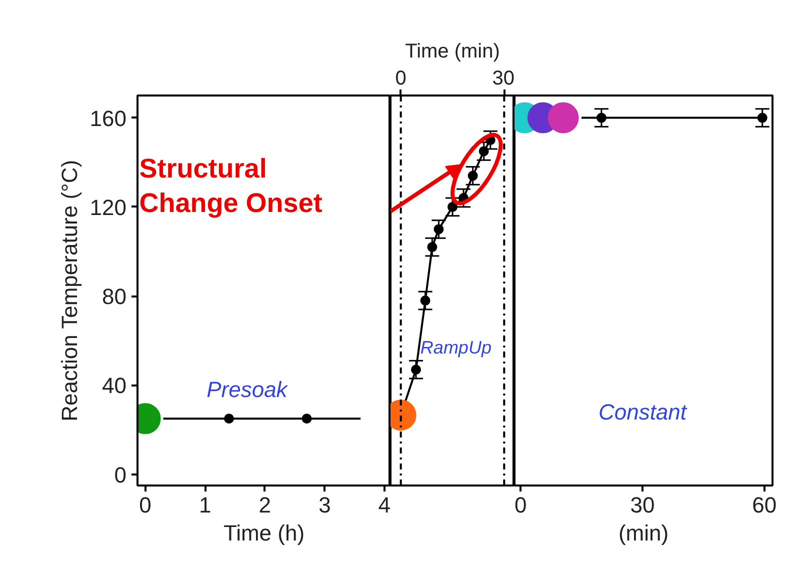 The width and height of the screenshot is (788, 577). What do you see at coordinates (452, 51) in the screenshot?
I see `x-axis-title: Time (min)` at bounding box center [452, 51].